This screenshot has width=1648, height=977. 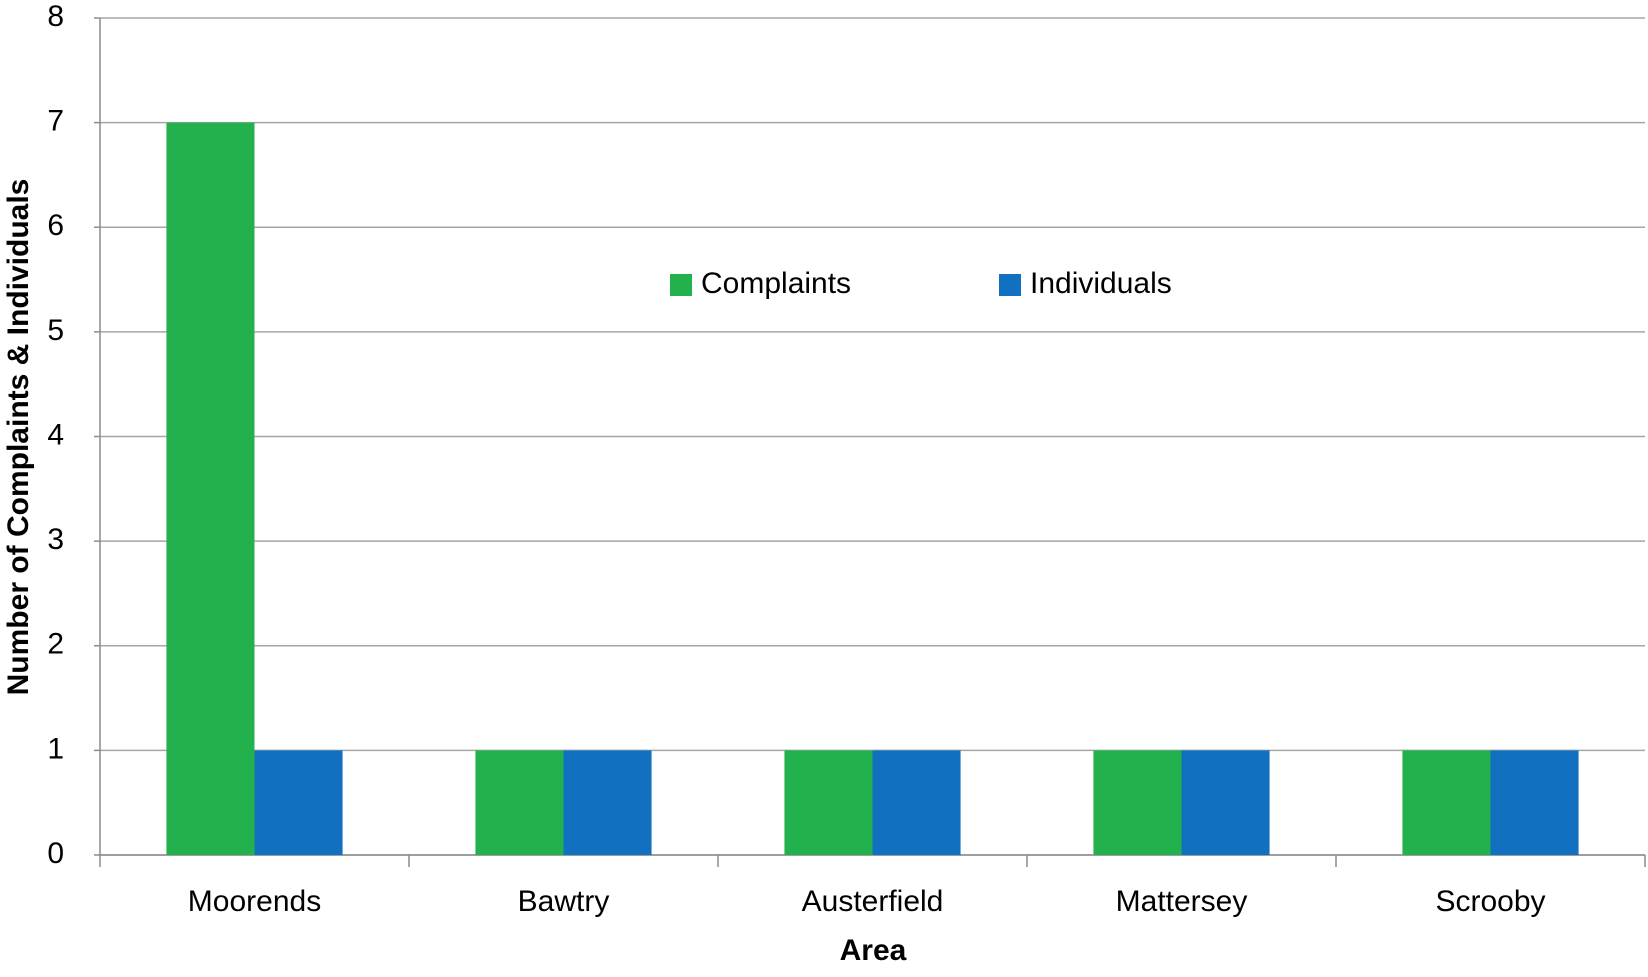 What do you see at coordinates (55, 16) in the screenshot?
I see `y-tick-label: 8` at bounding box center [55, 16].